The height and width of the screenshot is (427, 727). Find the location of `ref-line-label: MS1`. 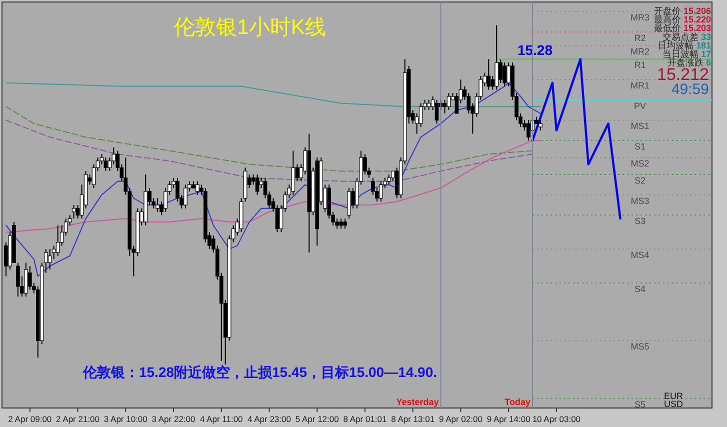

ref-line-label: MS1 is located at coordinates (640, 126).